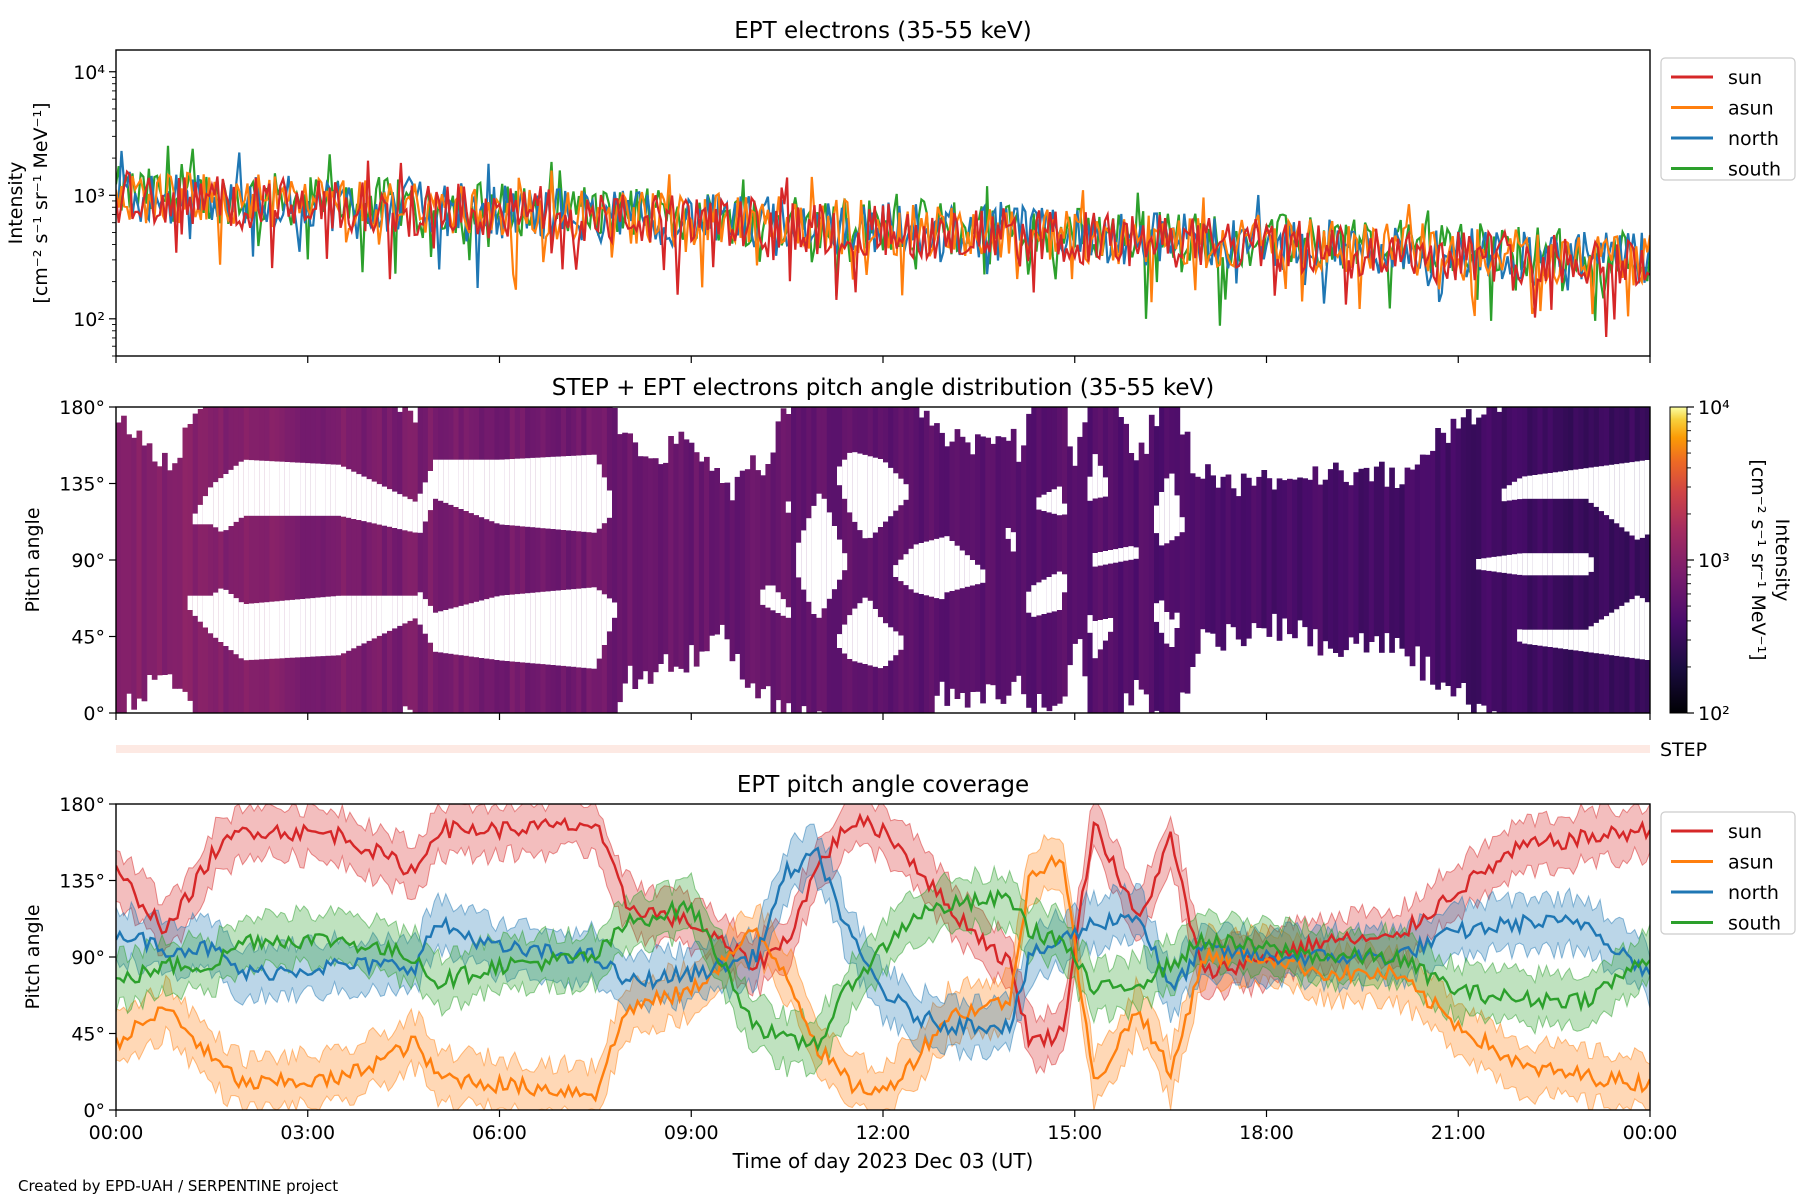  Describe the element at coordinates (883, 249) in the screenshot. I see `series-sun` at that location.